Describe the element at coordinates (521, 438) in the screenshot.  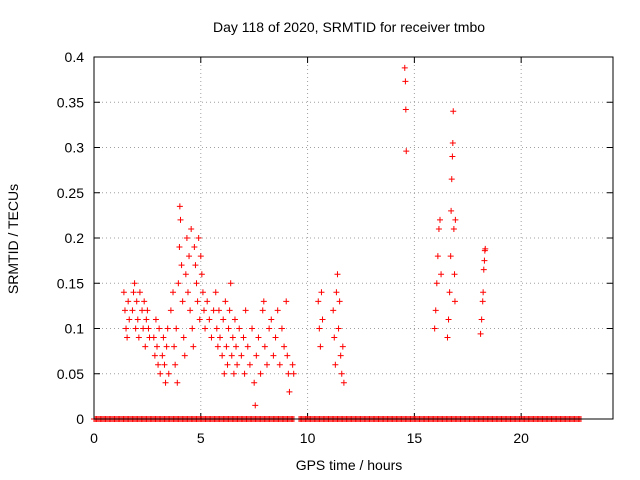
I see `x-tick-label: 20` at that location.